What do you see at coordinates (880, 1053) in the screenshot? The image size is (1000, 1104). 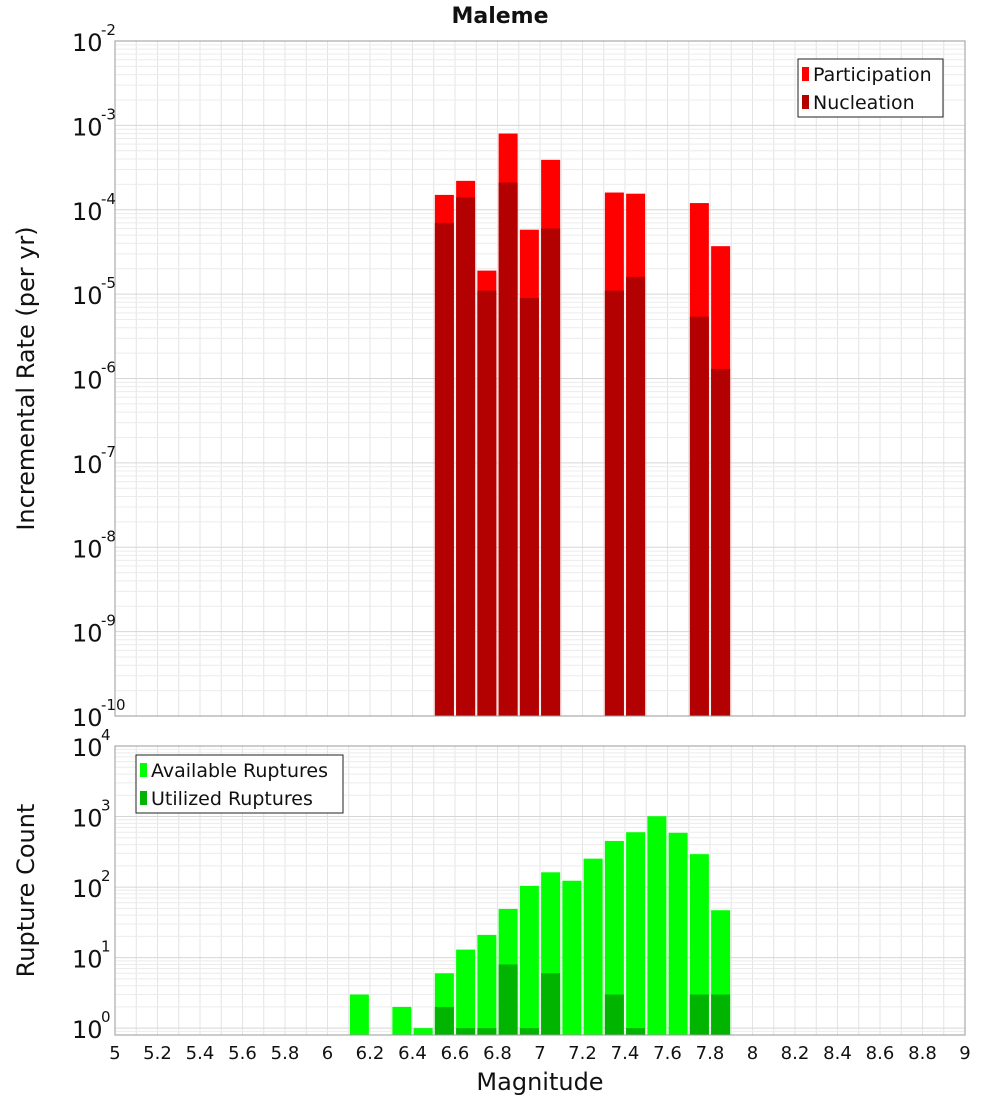 I see `x-tick-label: 8.6` at bounding box center [880, 1053].